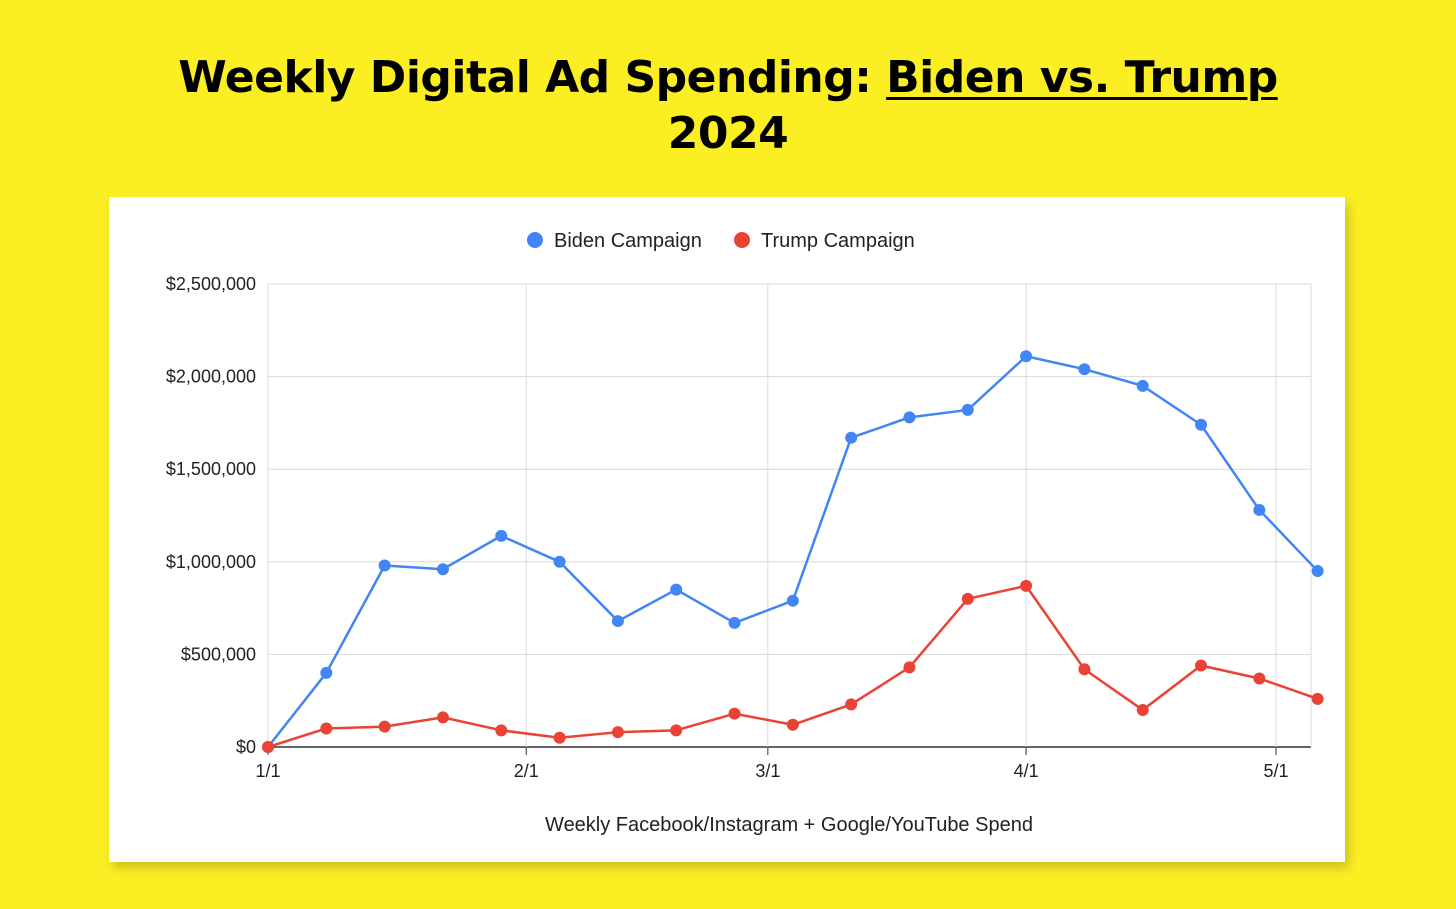  Describe the element at coordinates (767, 771) in the screenshot. I see `x-tick-label: 3/1` at that location.